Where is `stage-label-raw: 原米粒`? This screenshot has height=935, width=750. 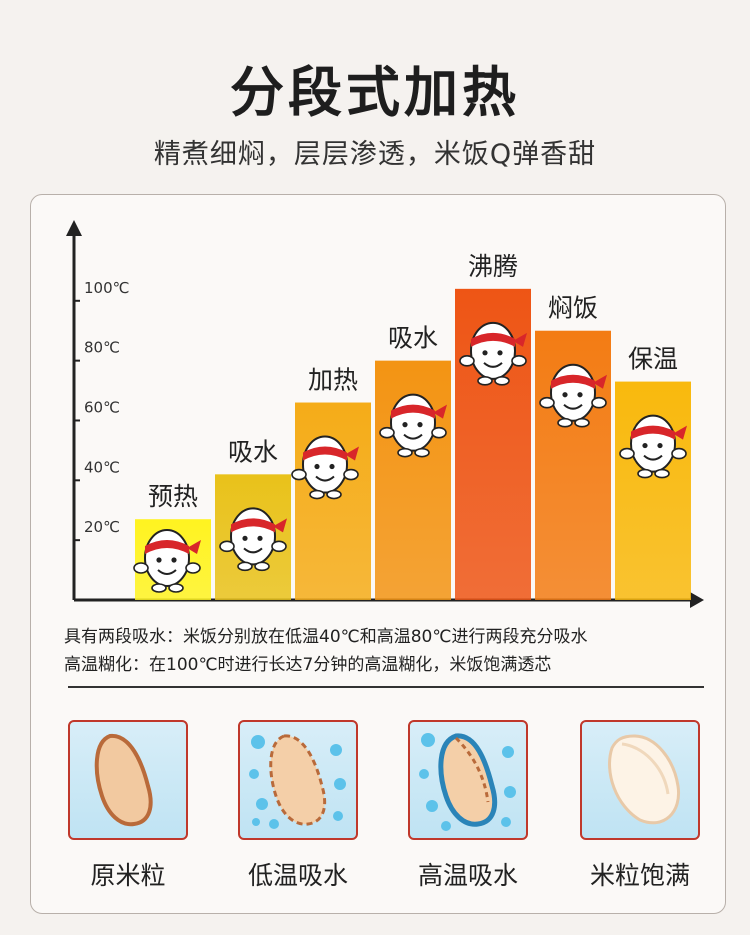
stage-label-raw: 原米粒 is located at coordinates (128, 875).